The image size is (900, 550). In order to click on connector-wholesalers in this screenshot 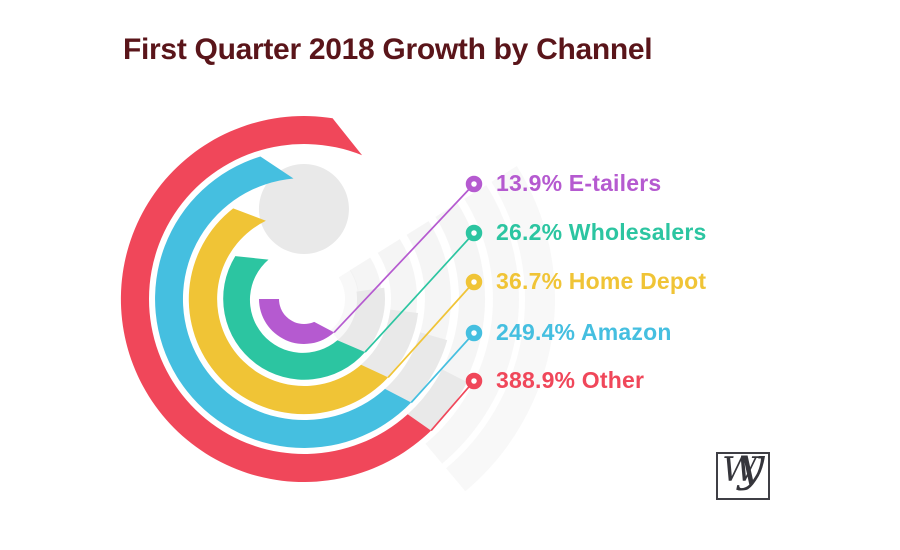, I will do `click(419, 292)`.